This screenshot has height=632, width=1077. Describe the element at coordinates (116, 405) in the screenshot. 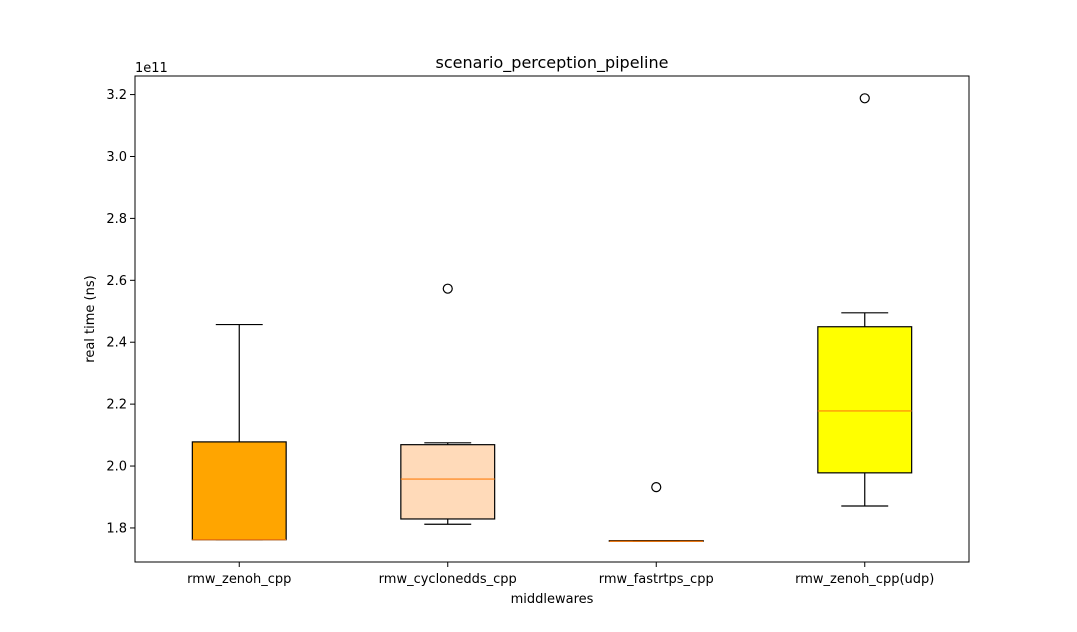

I see `y-tick-label: 2.2` at that location.